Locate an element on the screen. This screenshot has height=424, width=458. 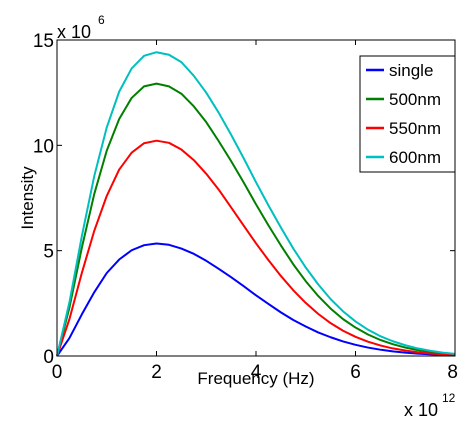
x-multiplier-label: x 10 12 is located at coordinates (430, 405).